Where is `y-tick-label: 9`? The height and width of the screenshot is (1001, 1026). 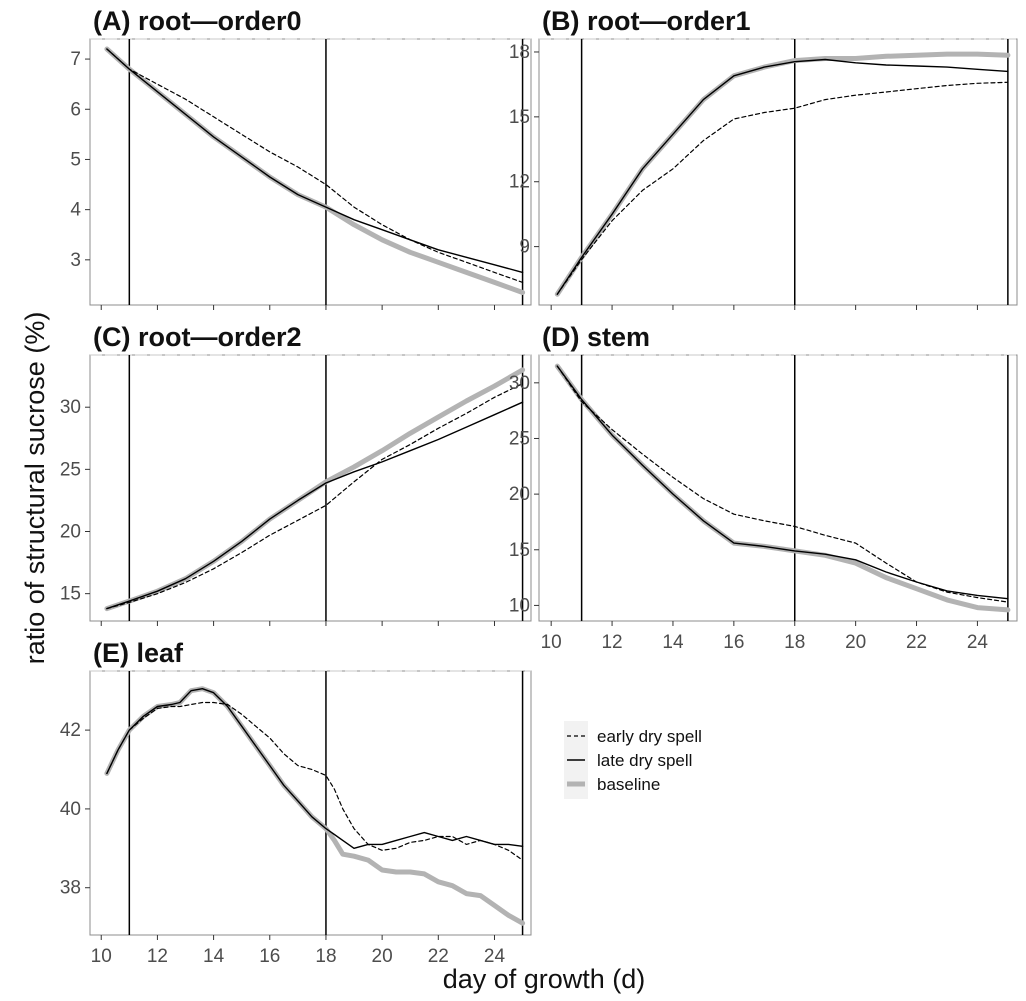
y-tick-label: 9 is located at coordinates (524, 247).